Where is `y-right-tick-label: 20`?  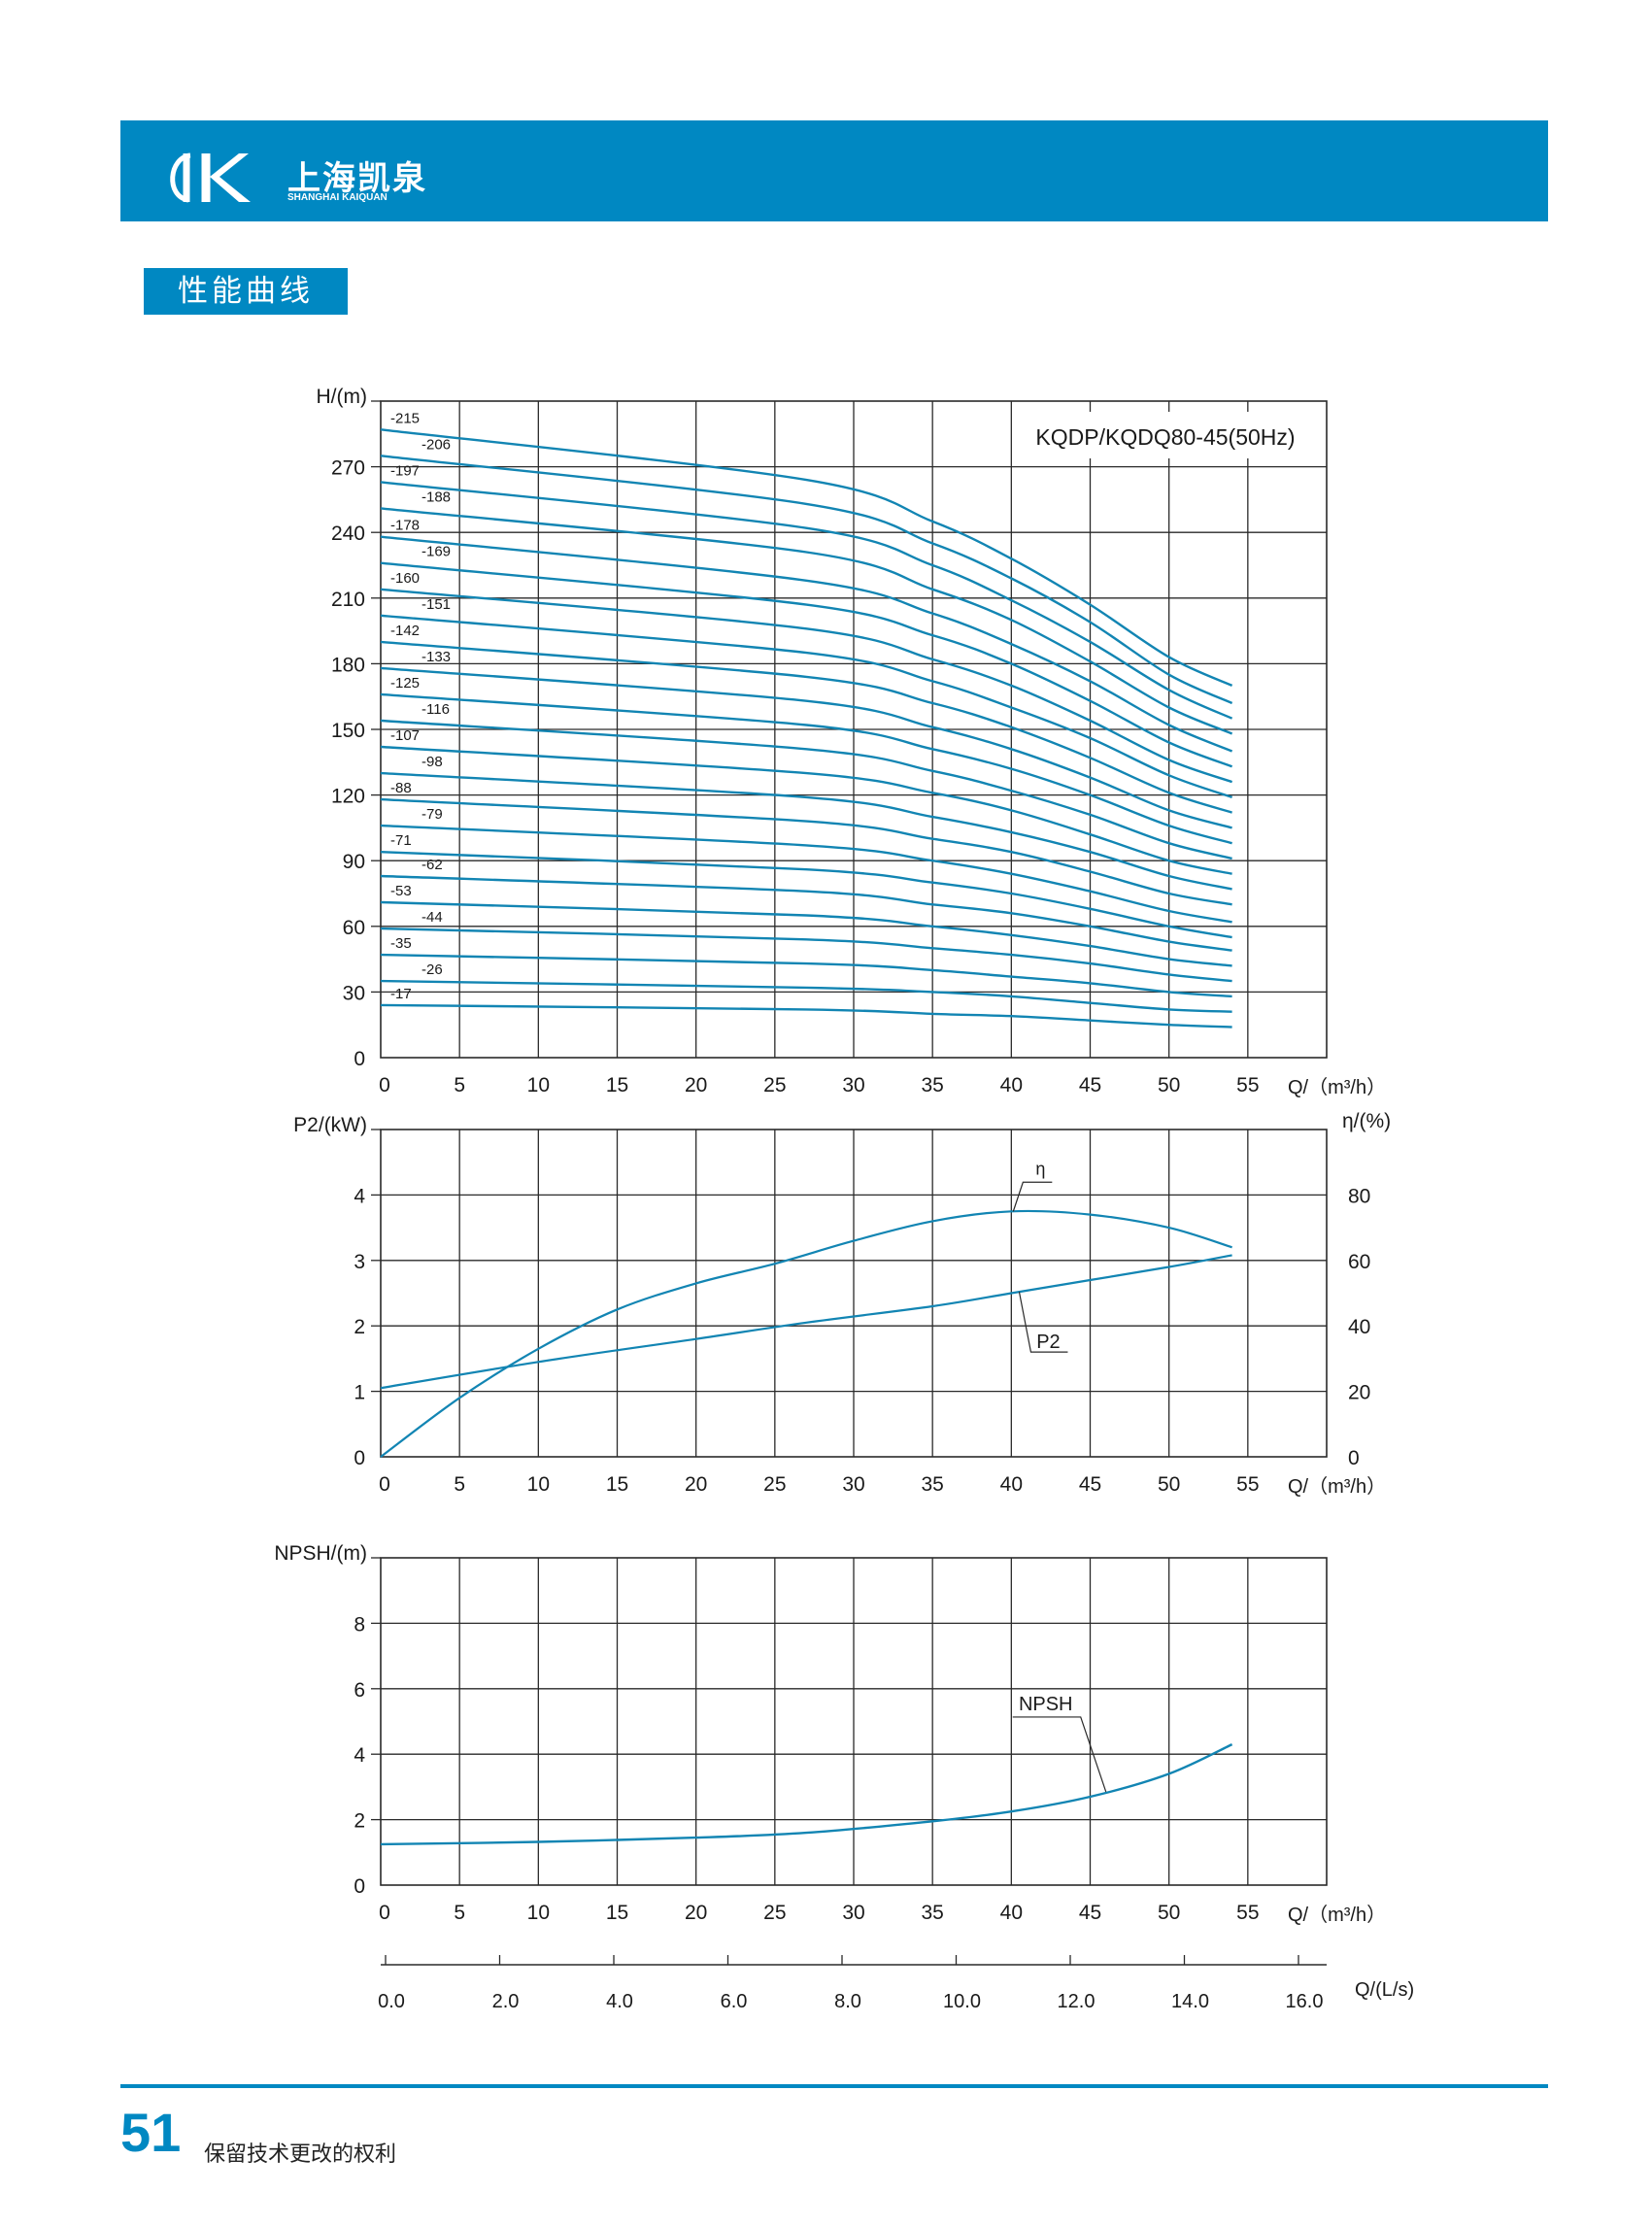 y-right-tick-label: 20 is located at coordinates (1359, 1393).